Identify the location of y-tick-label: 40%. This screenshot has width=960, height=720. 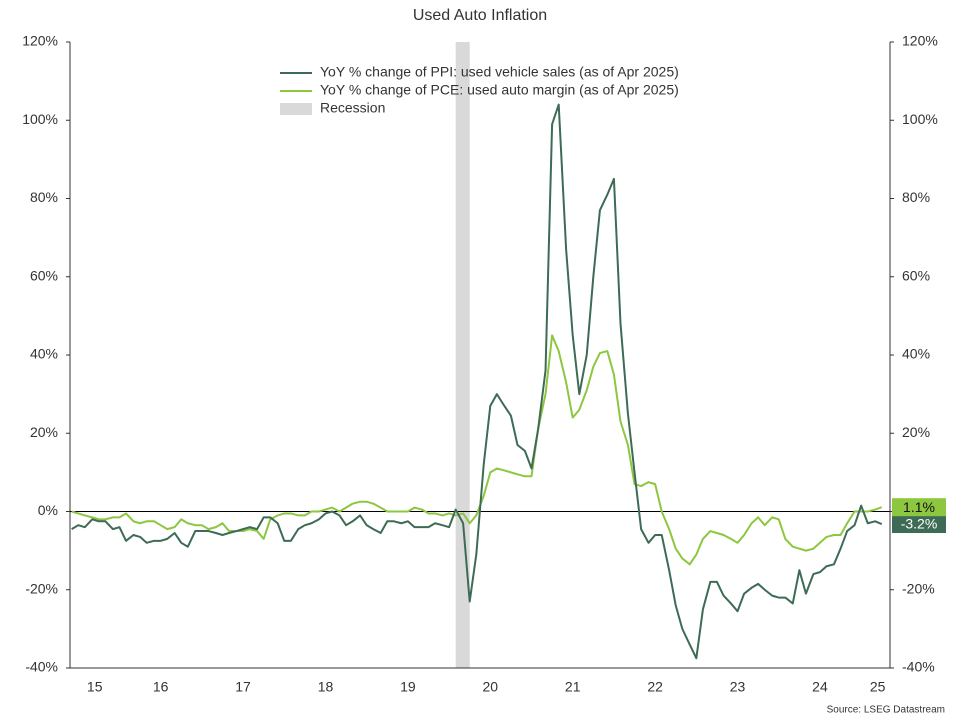
(44, 354).